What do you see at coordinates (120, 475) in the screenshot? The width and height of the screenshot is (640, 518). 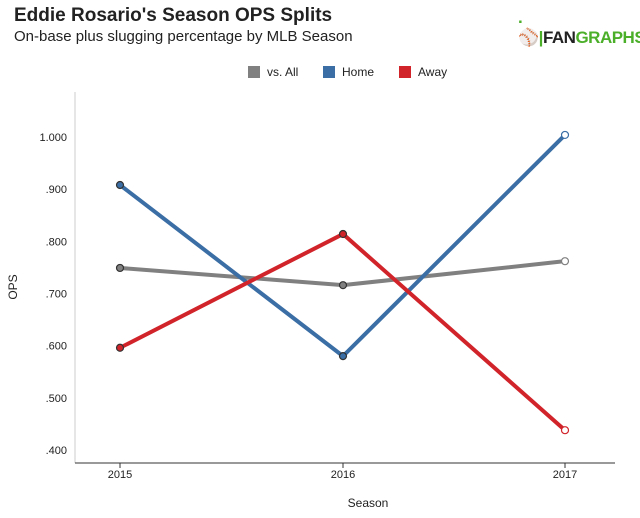 I see `x-tick-label: 2015` at bounding box center [120, 475].